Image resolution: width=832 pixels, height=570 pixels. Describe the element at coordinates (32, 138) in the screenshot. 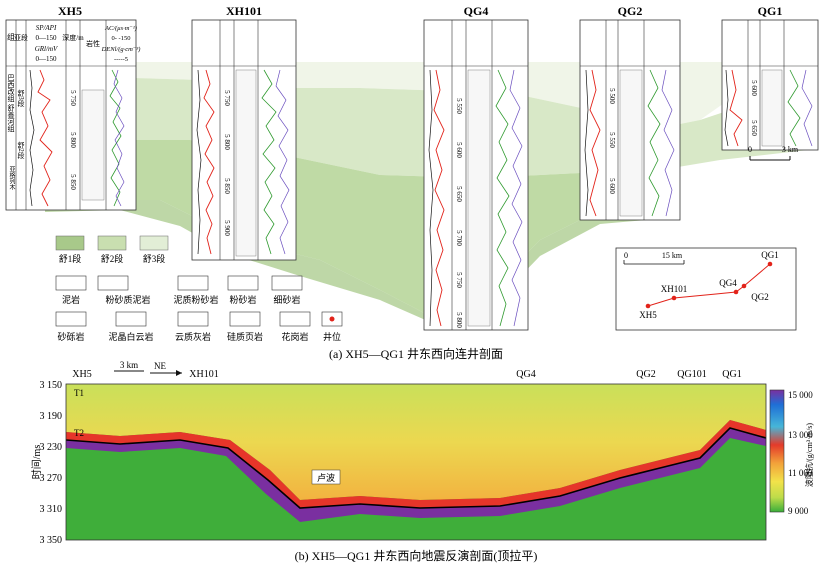

I see `log-curve-xh5-gr` at that location.